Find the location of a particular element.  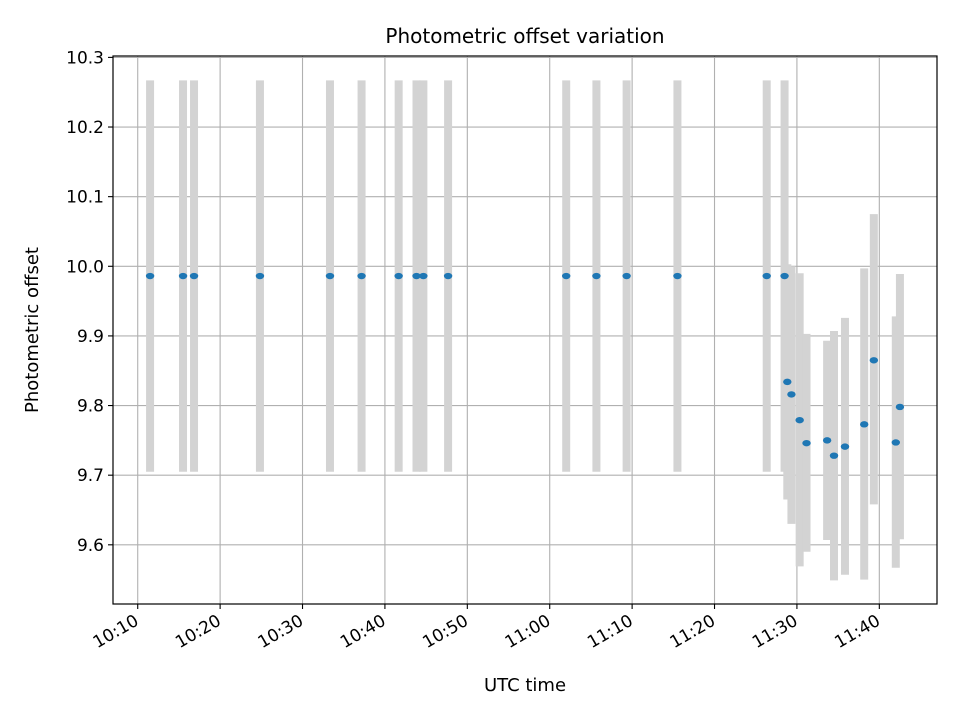

y-tick-label: 9.6 is located at coordinates (90, 546).